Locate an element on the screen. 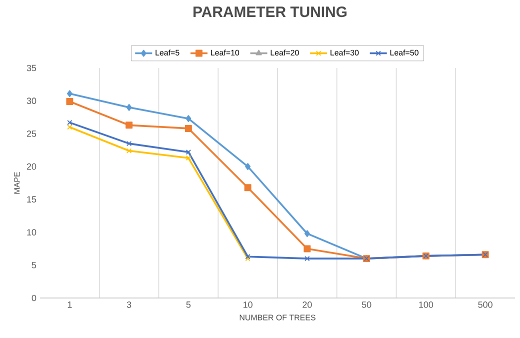 The image size is (520, 338). y-tick-label: 20 is located at coordinates (31, 166).